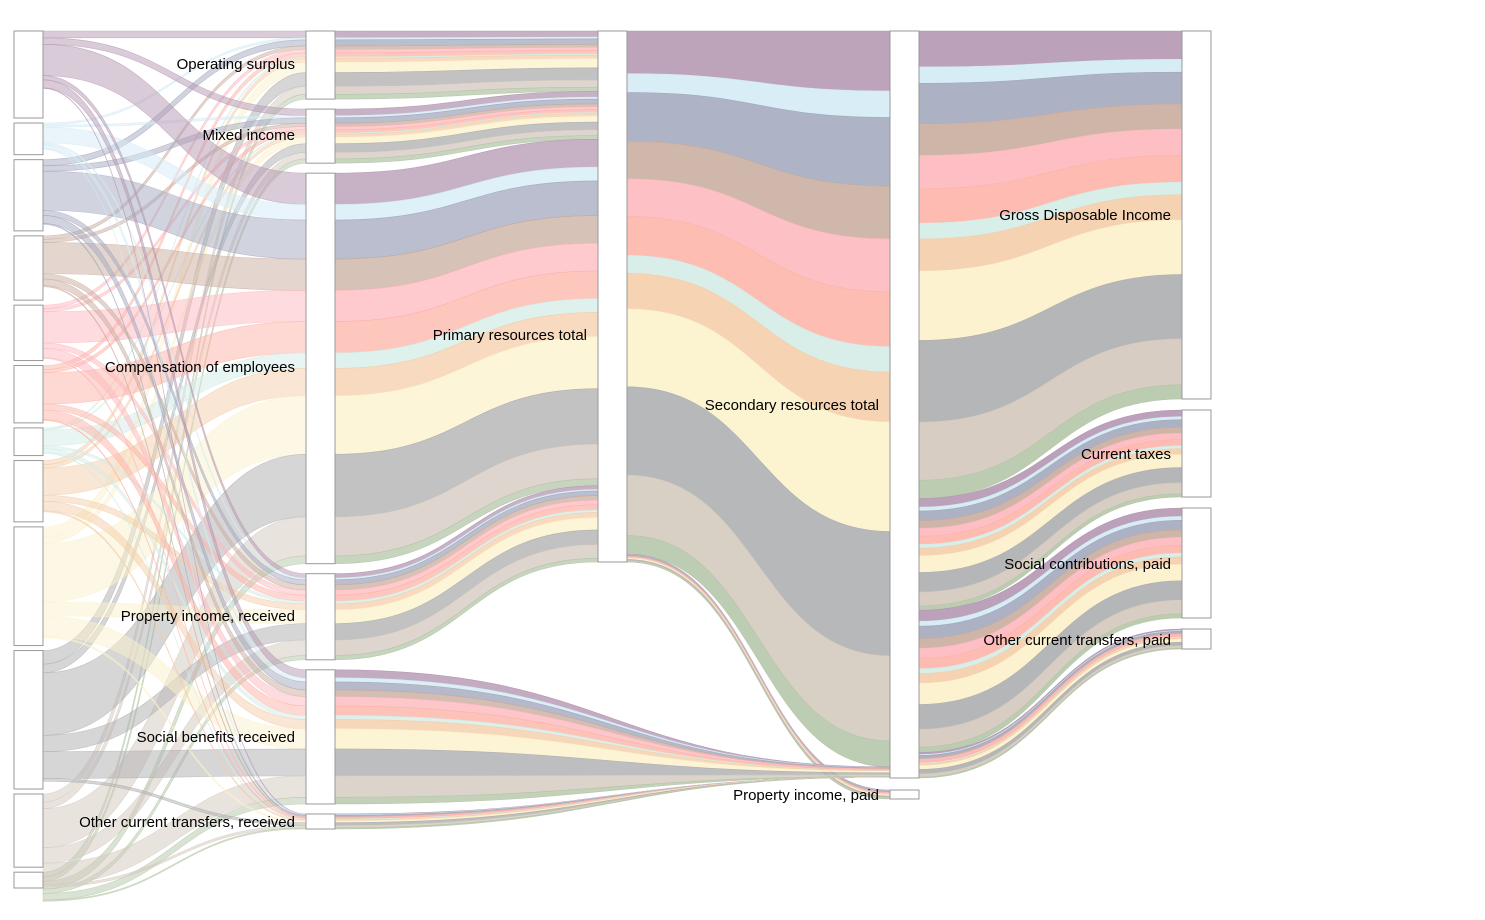 This screenshot has width=1485, height=920. Describe the element at coordinates (1085, 215) in the screenshot. I see `label-gross-disposable-income: Gross Disposable Income` at that location.